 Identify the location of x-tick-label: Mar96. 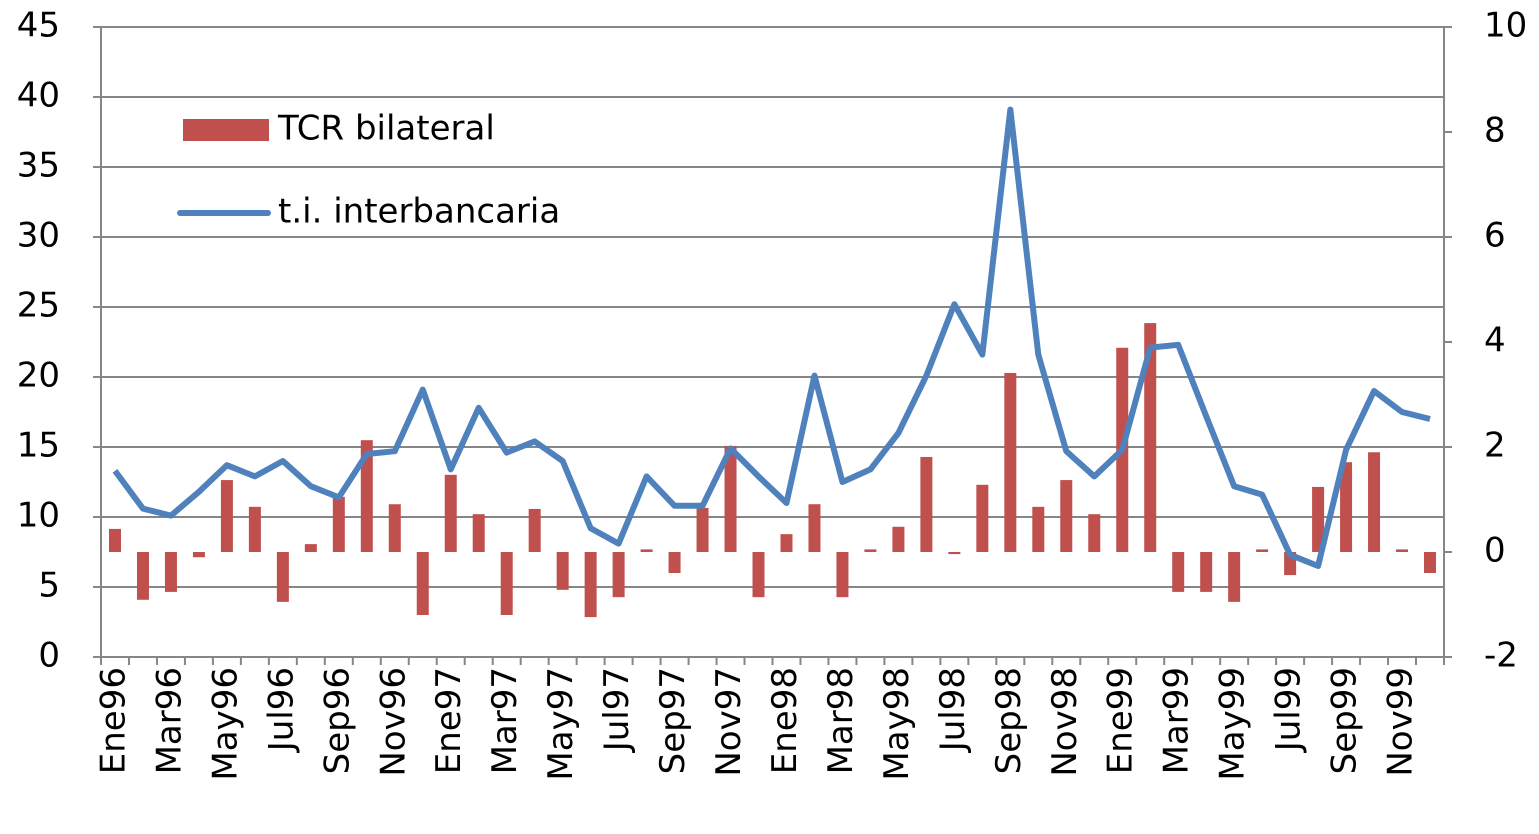
(169, 720).